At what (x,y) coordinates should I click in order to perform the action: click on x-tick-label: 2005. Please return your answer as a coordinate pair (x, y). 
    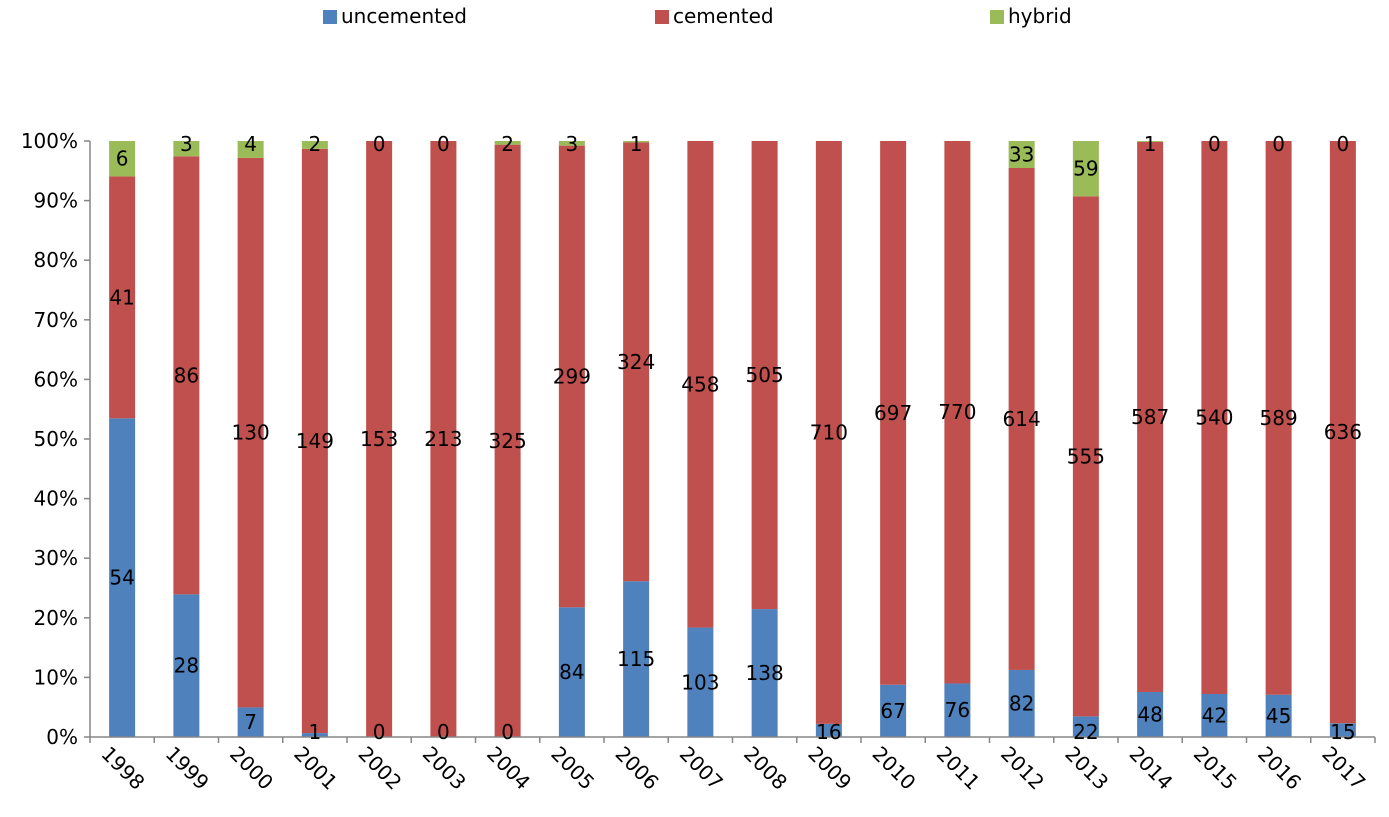
    Looking at the image, I should click on (572, 768).